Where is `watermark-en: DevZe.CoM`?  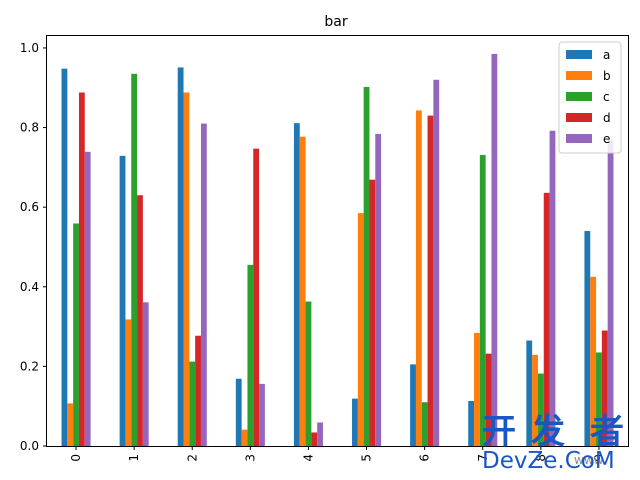
watermark-en: DevZe.CoM is located at coordinates (548, 461).